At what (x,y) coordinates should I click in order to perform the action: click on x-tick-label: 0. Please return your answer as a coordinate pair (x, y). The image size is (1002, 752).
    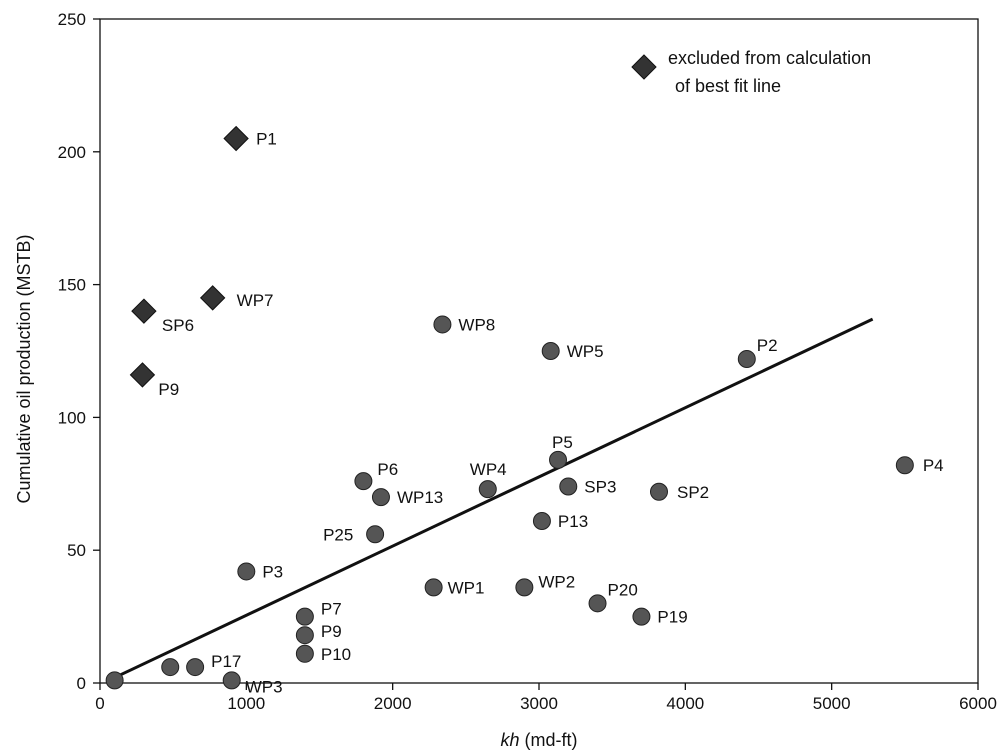
    Looking at the image, I should click on (99, 703).